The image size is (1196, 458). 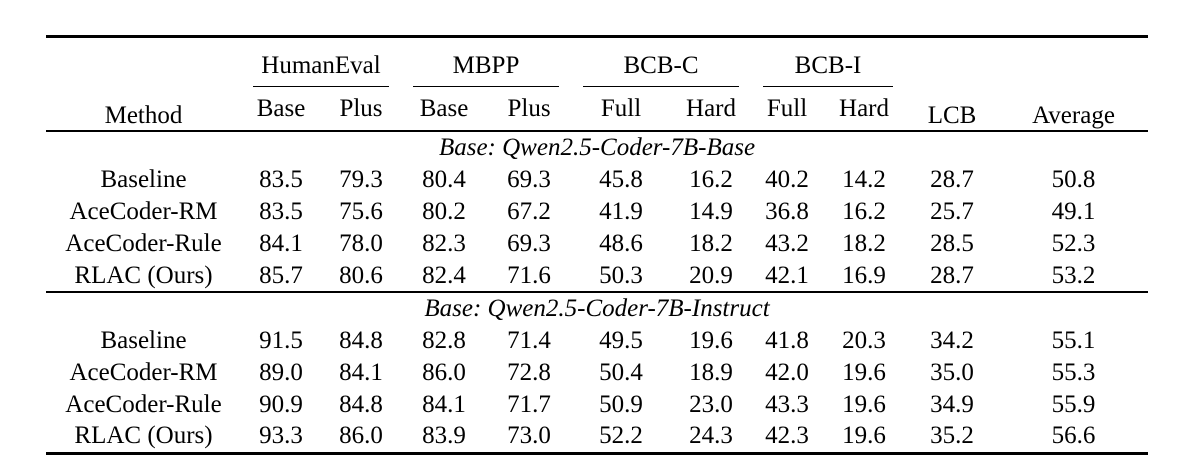 I want to click on section-title-row: Base: Qwen2.5-Coder-7B-Base, so click(x=597, y=147).